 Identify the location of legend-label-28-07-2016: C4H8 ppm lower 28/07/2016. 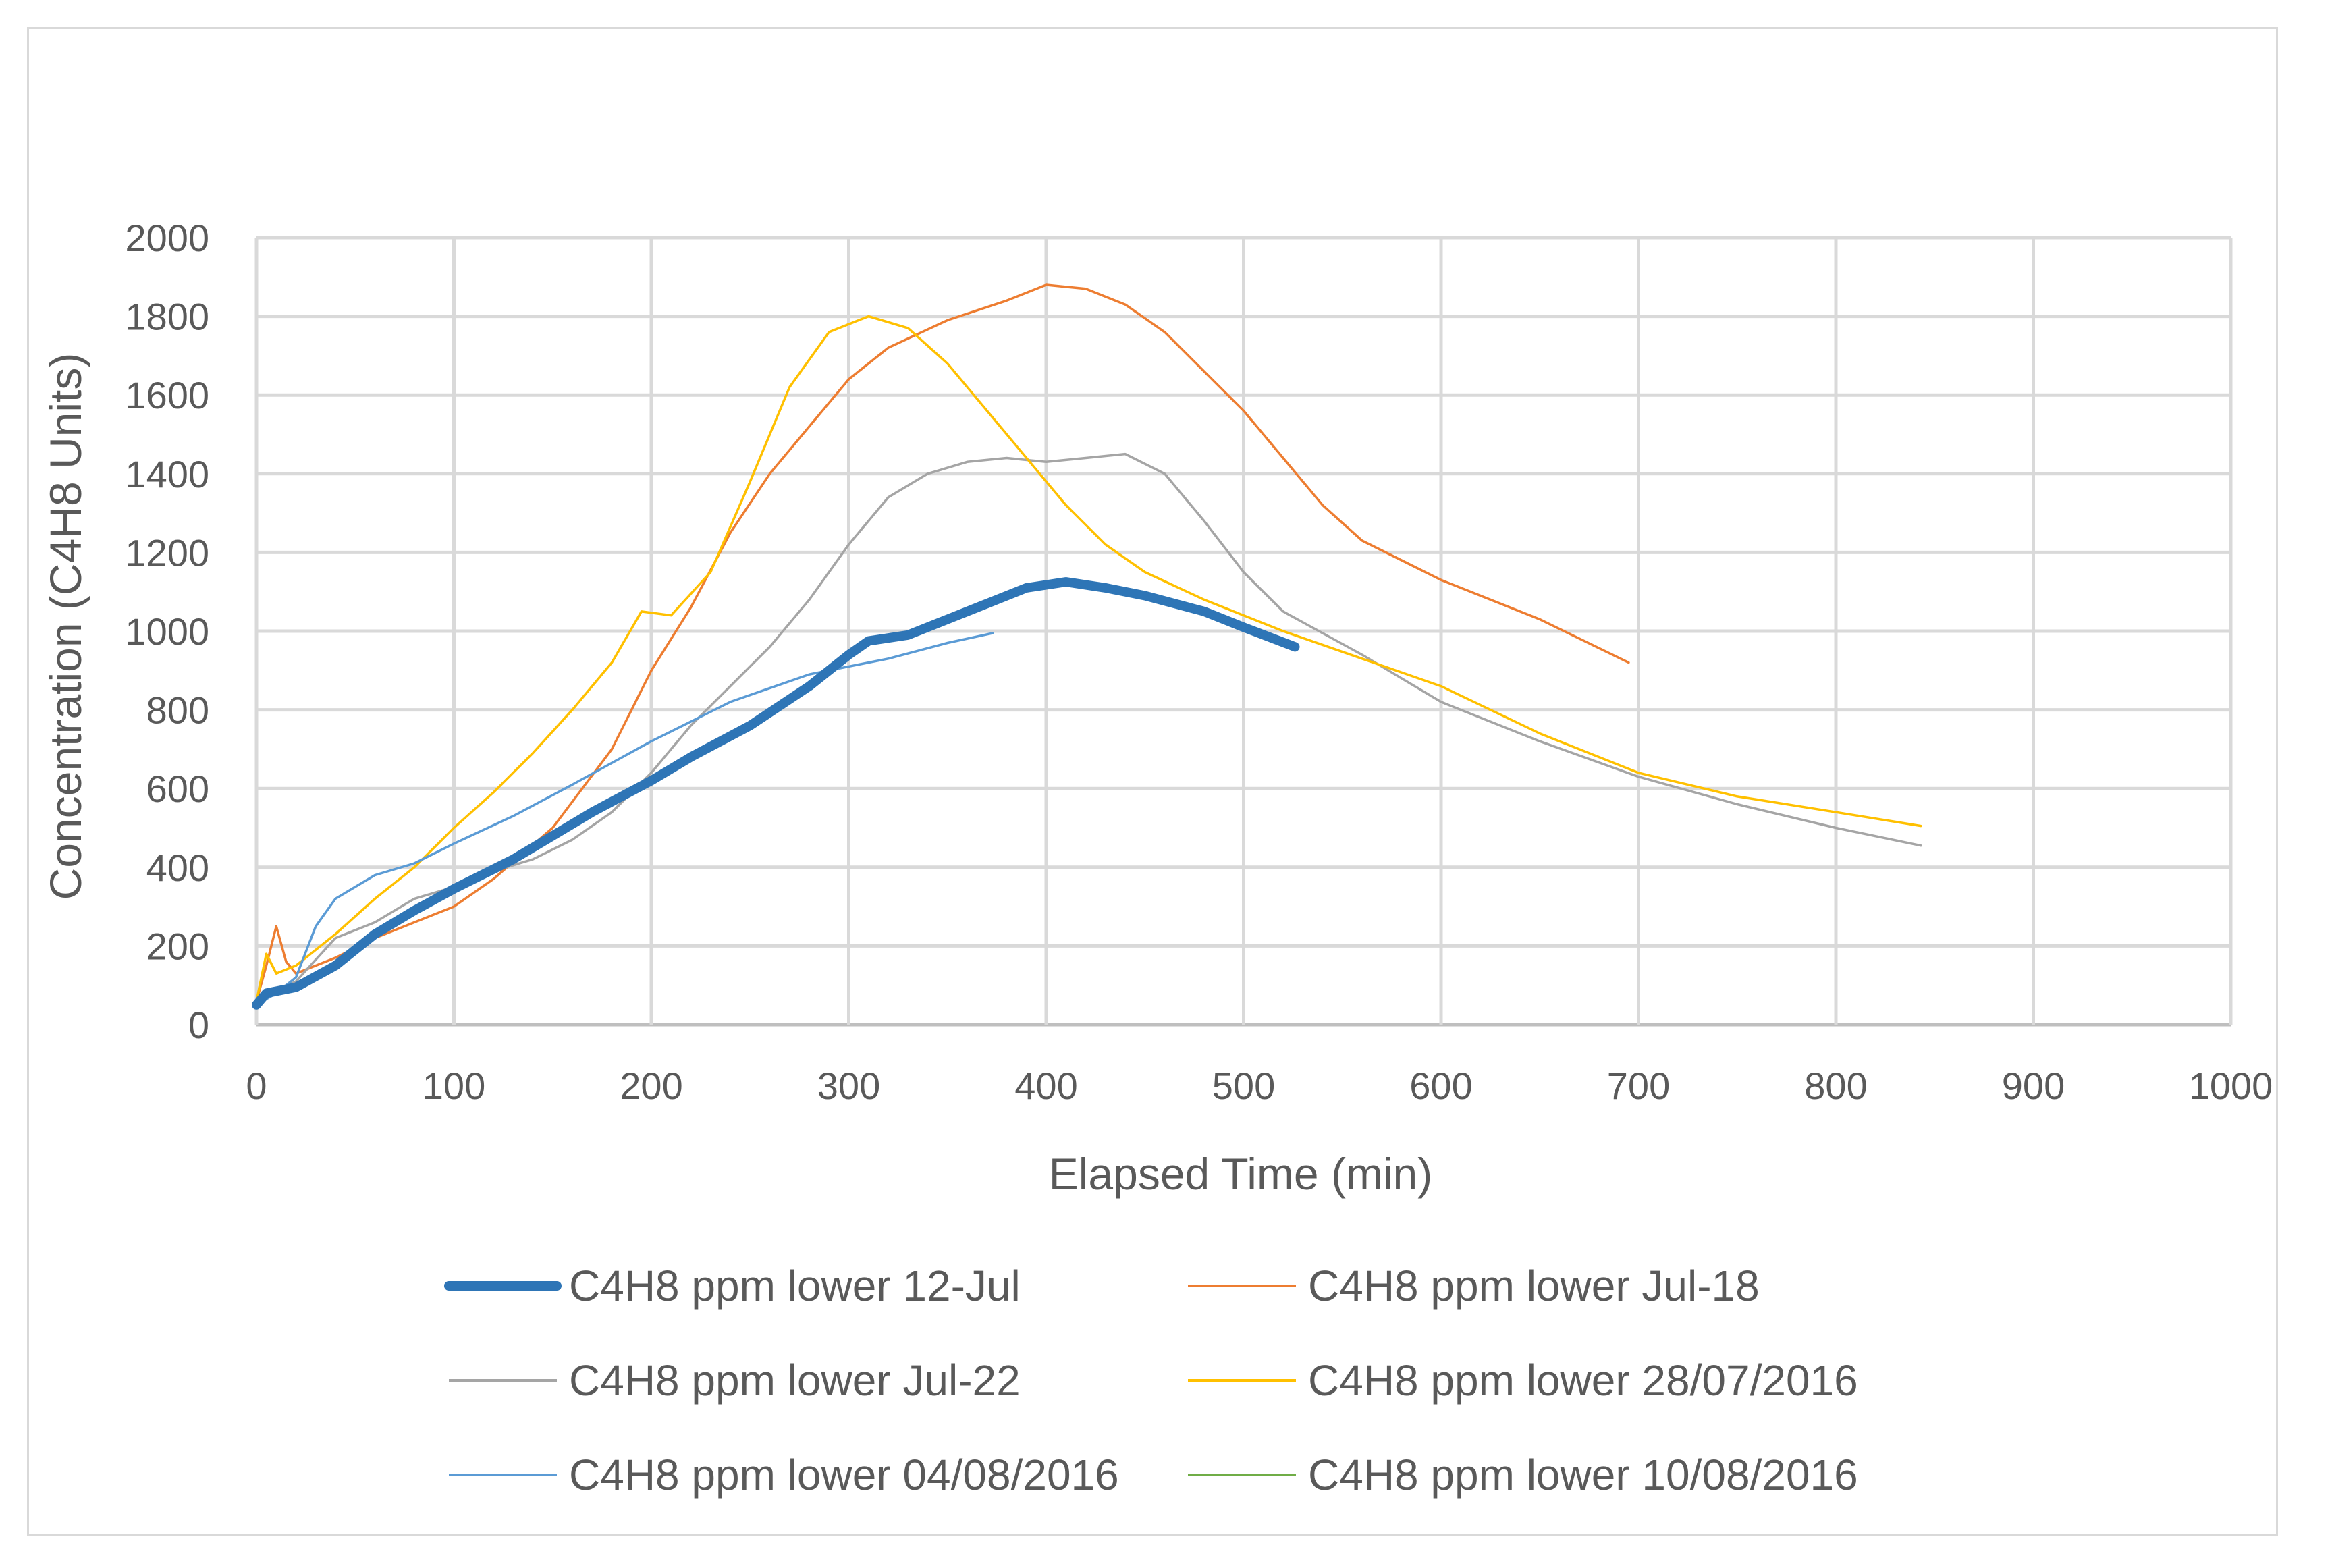
(1583, 1380).